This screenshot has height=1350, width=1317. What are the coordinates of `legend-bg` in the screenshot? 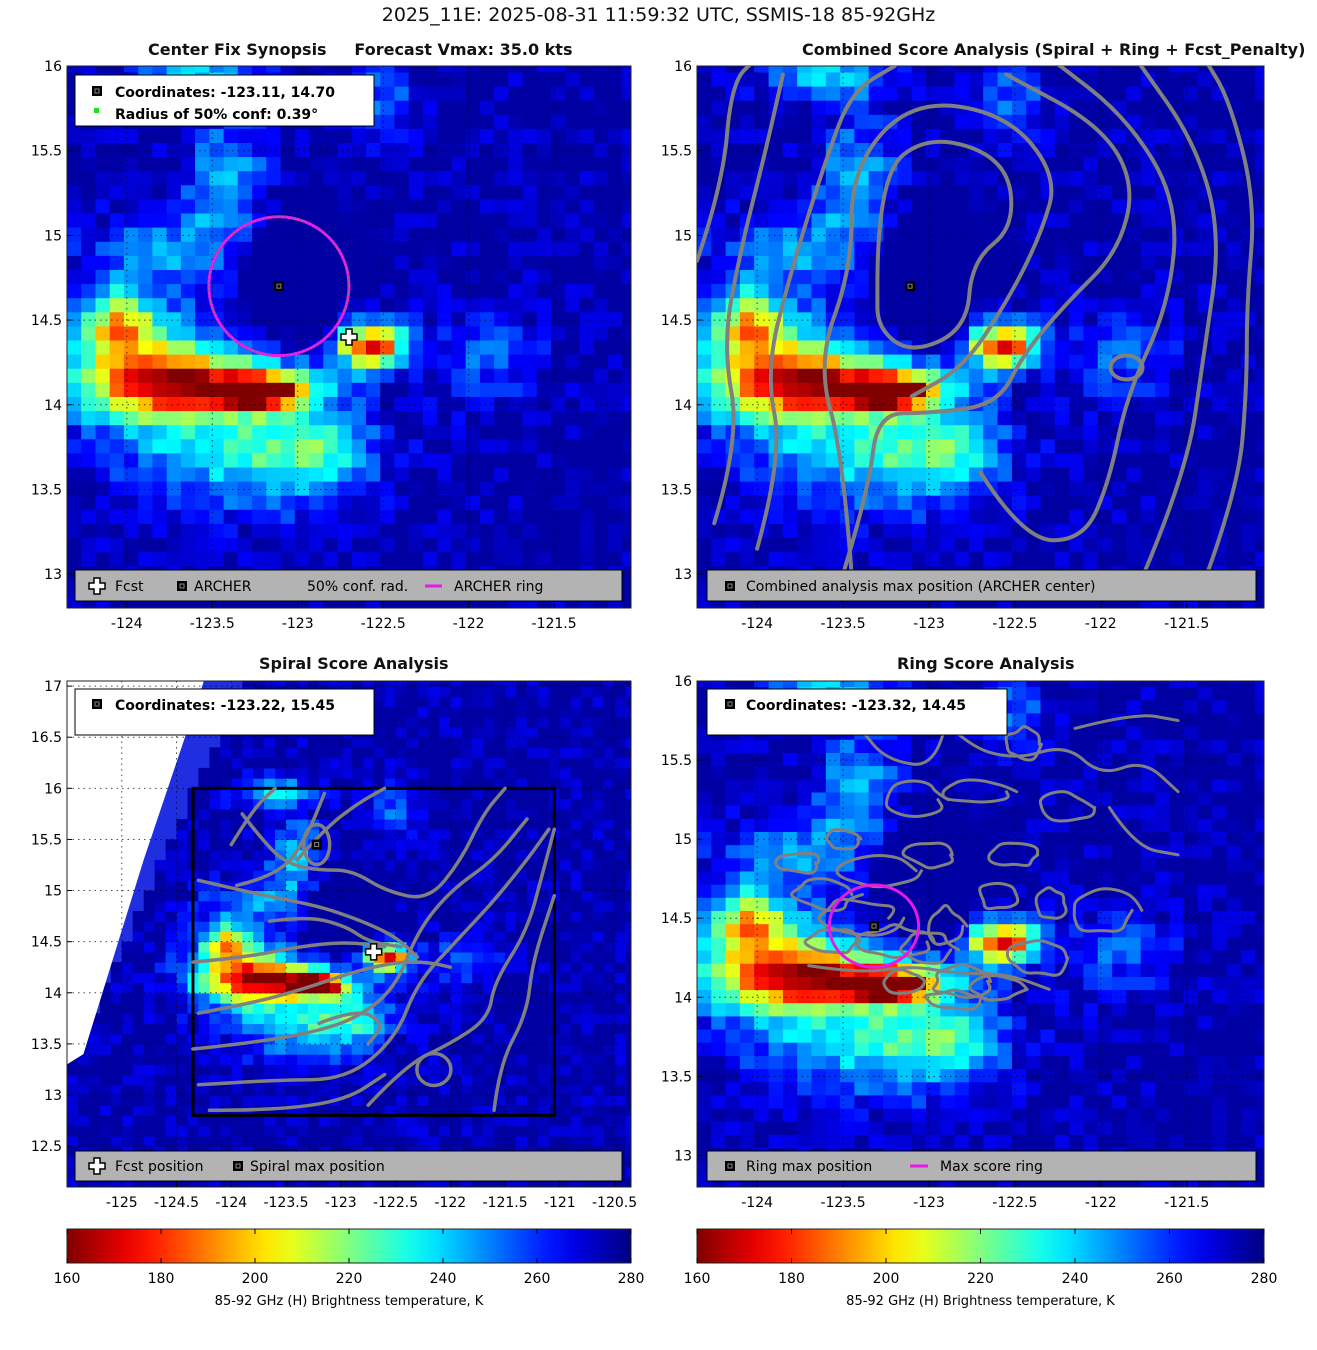 It's located at (981, 585).